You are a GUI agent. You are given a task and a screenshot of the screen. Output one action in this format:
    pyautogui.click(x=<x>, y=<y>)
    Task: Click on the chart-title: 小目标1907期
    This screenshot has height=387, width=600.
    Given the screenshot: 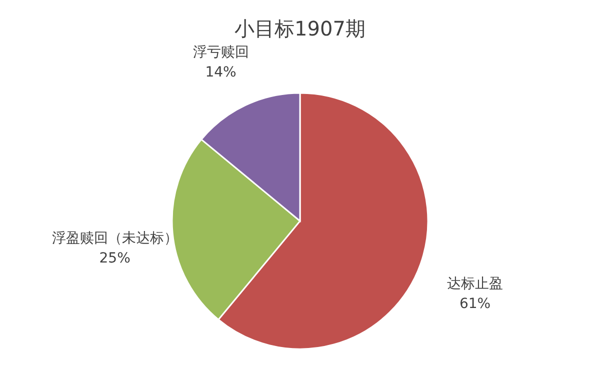 What is the action you would take?
    pyautogui.click(x=300, y=28)
    